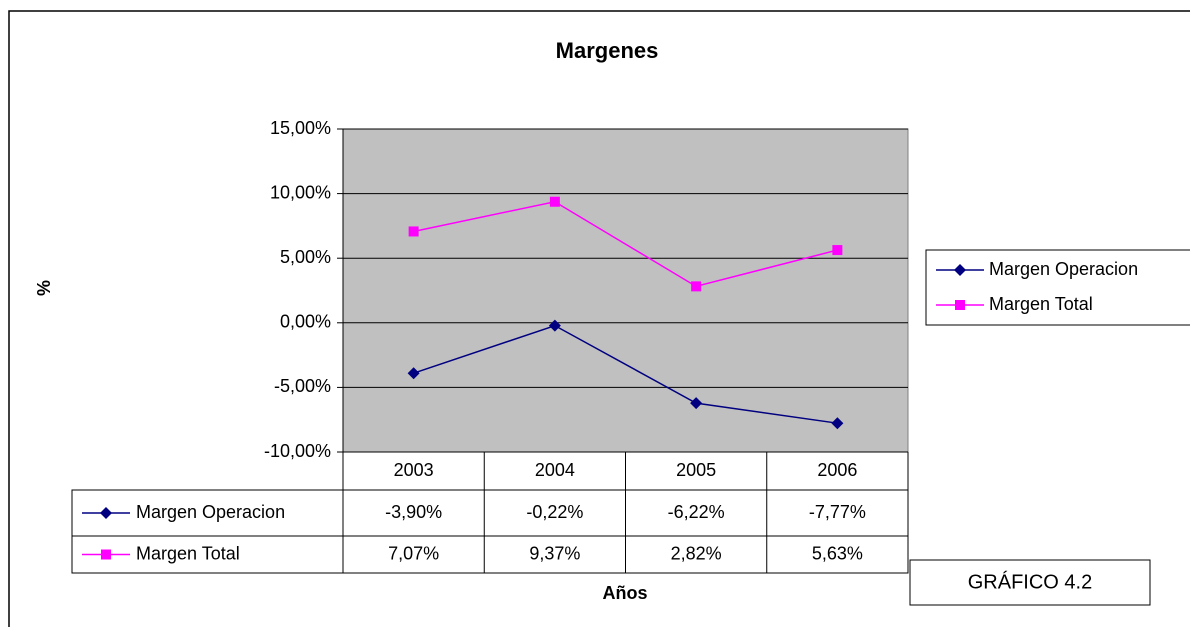  I want to click on y-tick-label: -5,00%, so click(302, 386).